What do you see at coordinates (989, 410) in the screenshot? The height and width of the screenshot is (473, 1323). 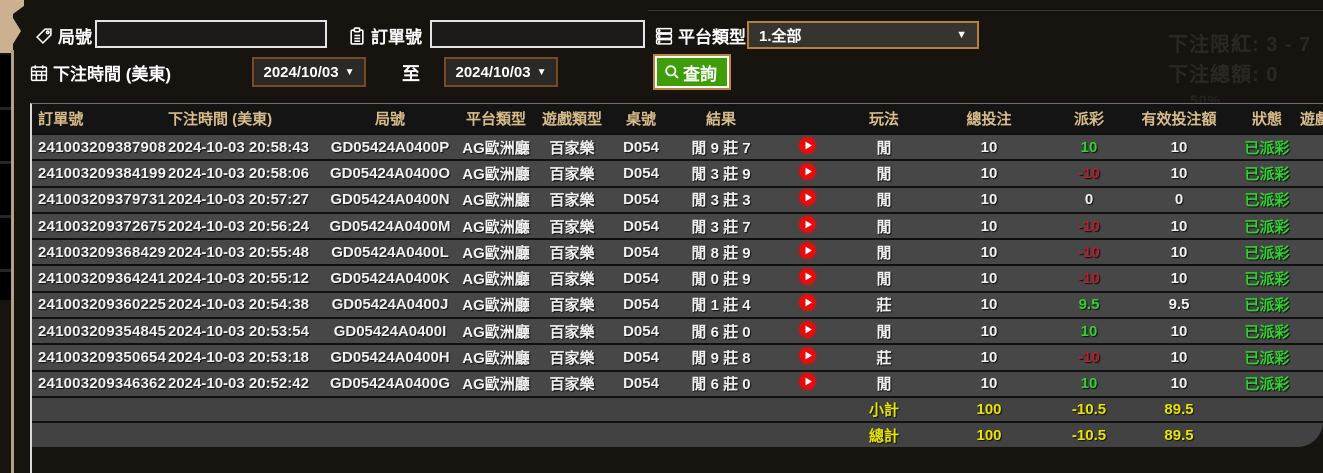 I see `subtotal-row-total-bet: 100` at bounding box center [989, 410].